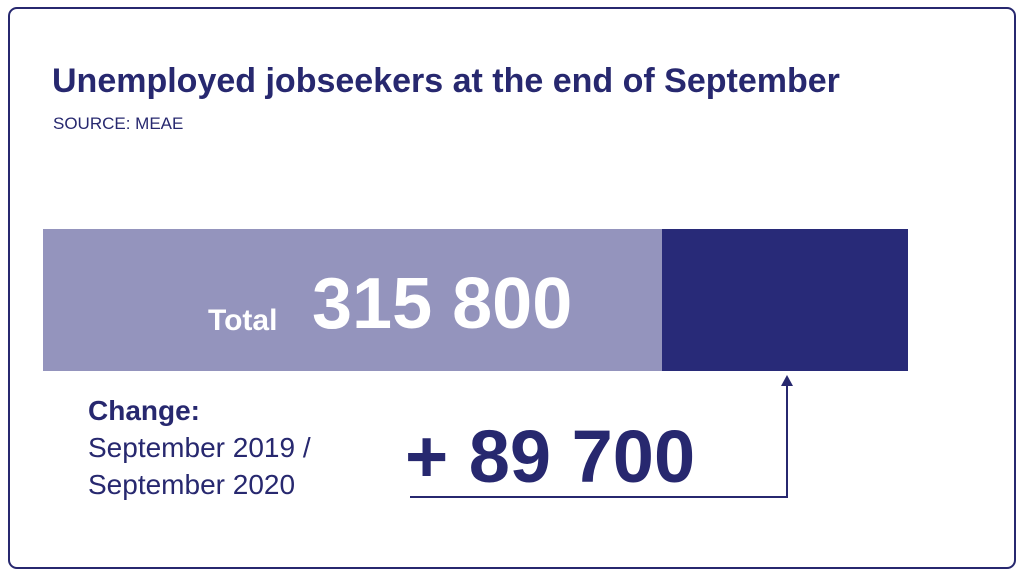 This screenshot has height=576, width=1024. What do you see at coordinates (199, 447) in the screenshot?
I see `change-period: September 2019 /` at bounding box center [199, 447].